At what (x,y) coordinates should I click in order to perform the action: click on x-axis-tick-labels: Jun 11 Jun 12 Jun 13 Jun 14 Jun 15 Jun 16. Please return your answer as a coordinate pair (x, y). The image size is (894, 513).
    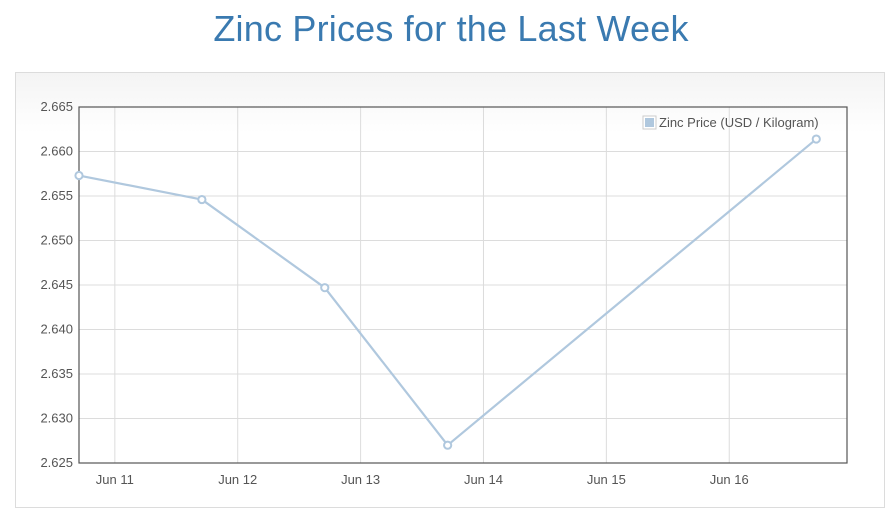
    Looking at the image, I should click on (422, 479).